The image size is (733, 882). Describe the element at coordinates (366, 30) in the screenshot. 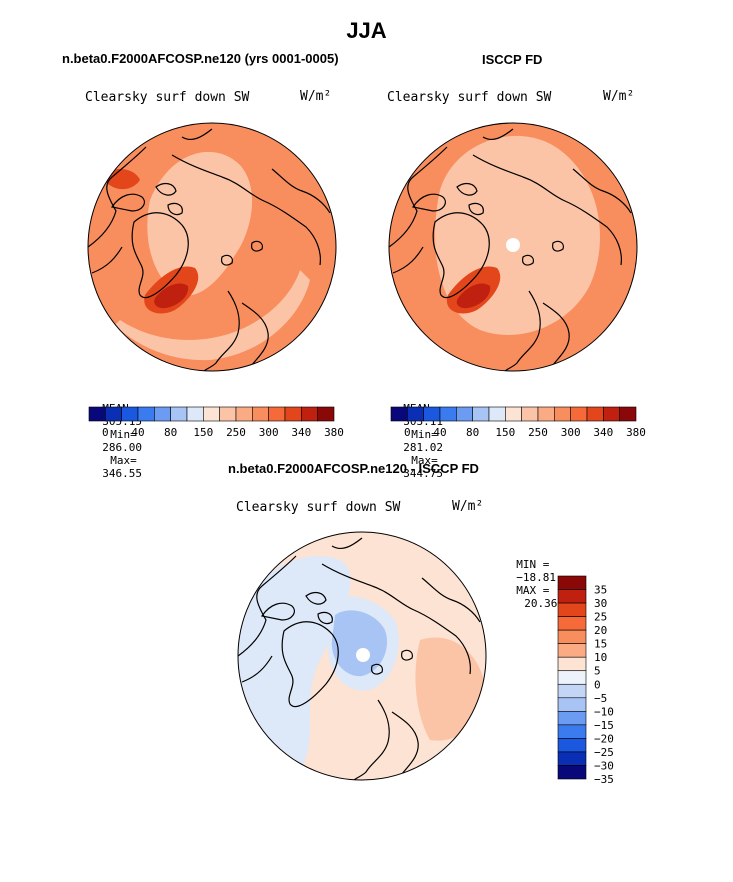

I see `season-title: JJA` at that location.